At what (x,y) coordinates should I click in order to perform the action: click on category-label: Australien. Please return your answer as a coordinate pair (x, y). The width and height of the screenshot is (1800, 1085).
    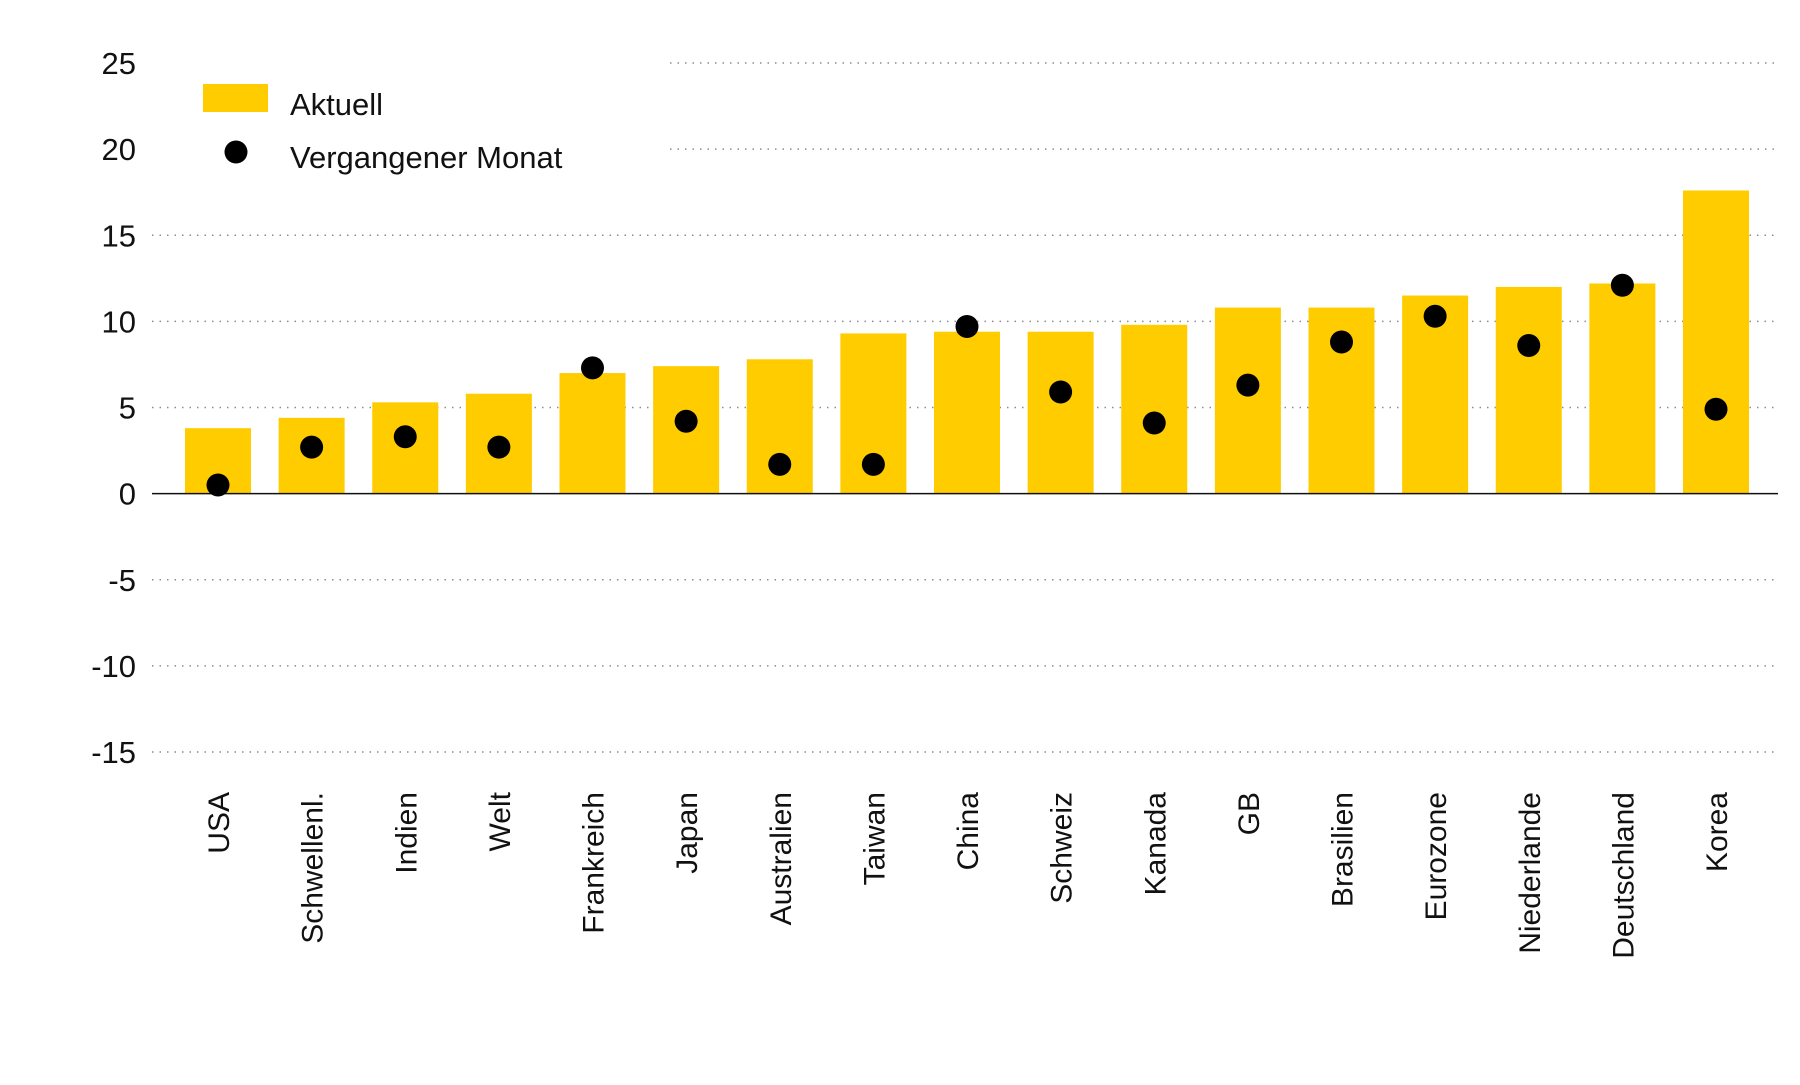
    Looking at the image, I should click on (781, 858).